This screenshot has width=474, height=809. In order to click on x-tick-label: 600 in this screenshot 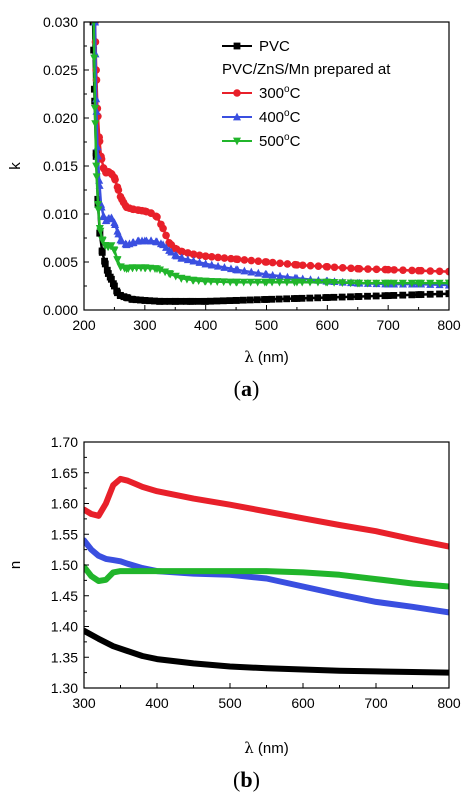, I will do `click(303, 703)`.